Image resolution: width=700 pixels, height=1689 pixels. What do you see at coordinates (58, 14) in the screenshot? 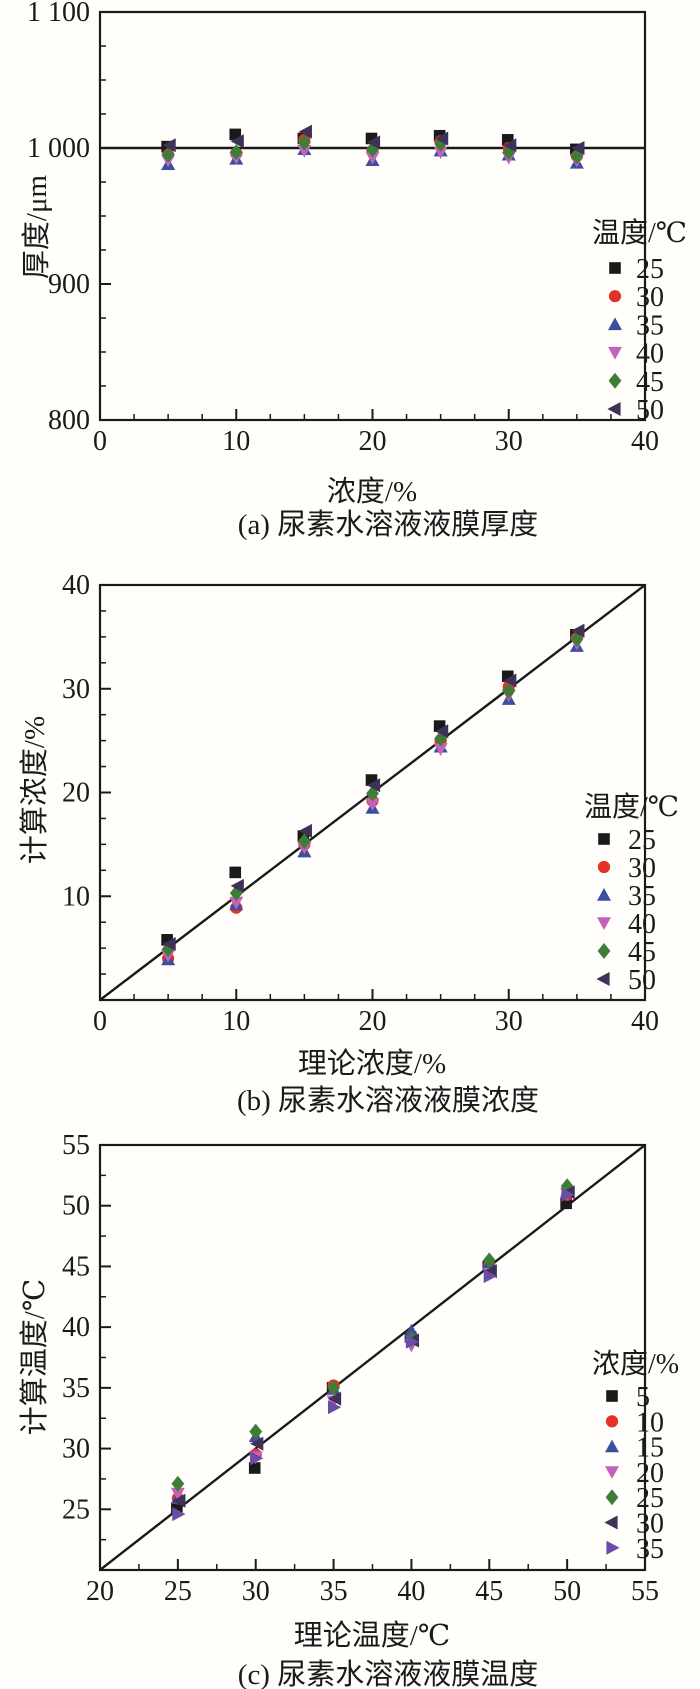
I see `tick-label: 1 100` at bounding box center [58, 14].